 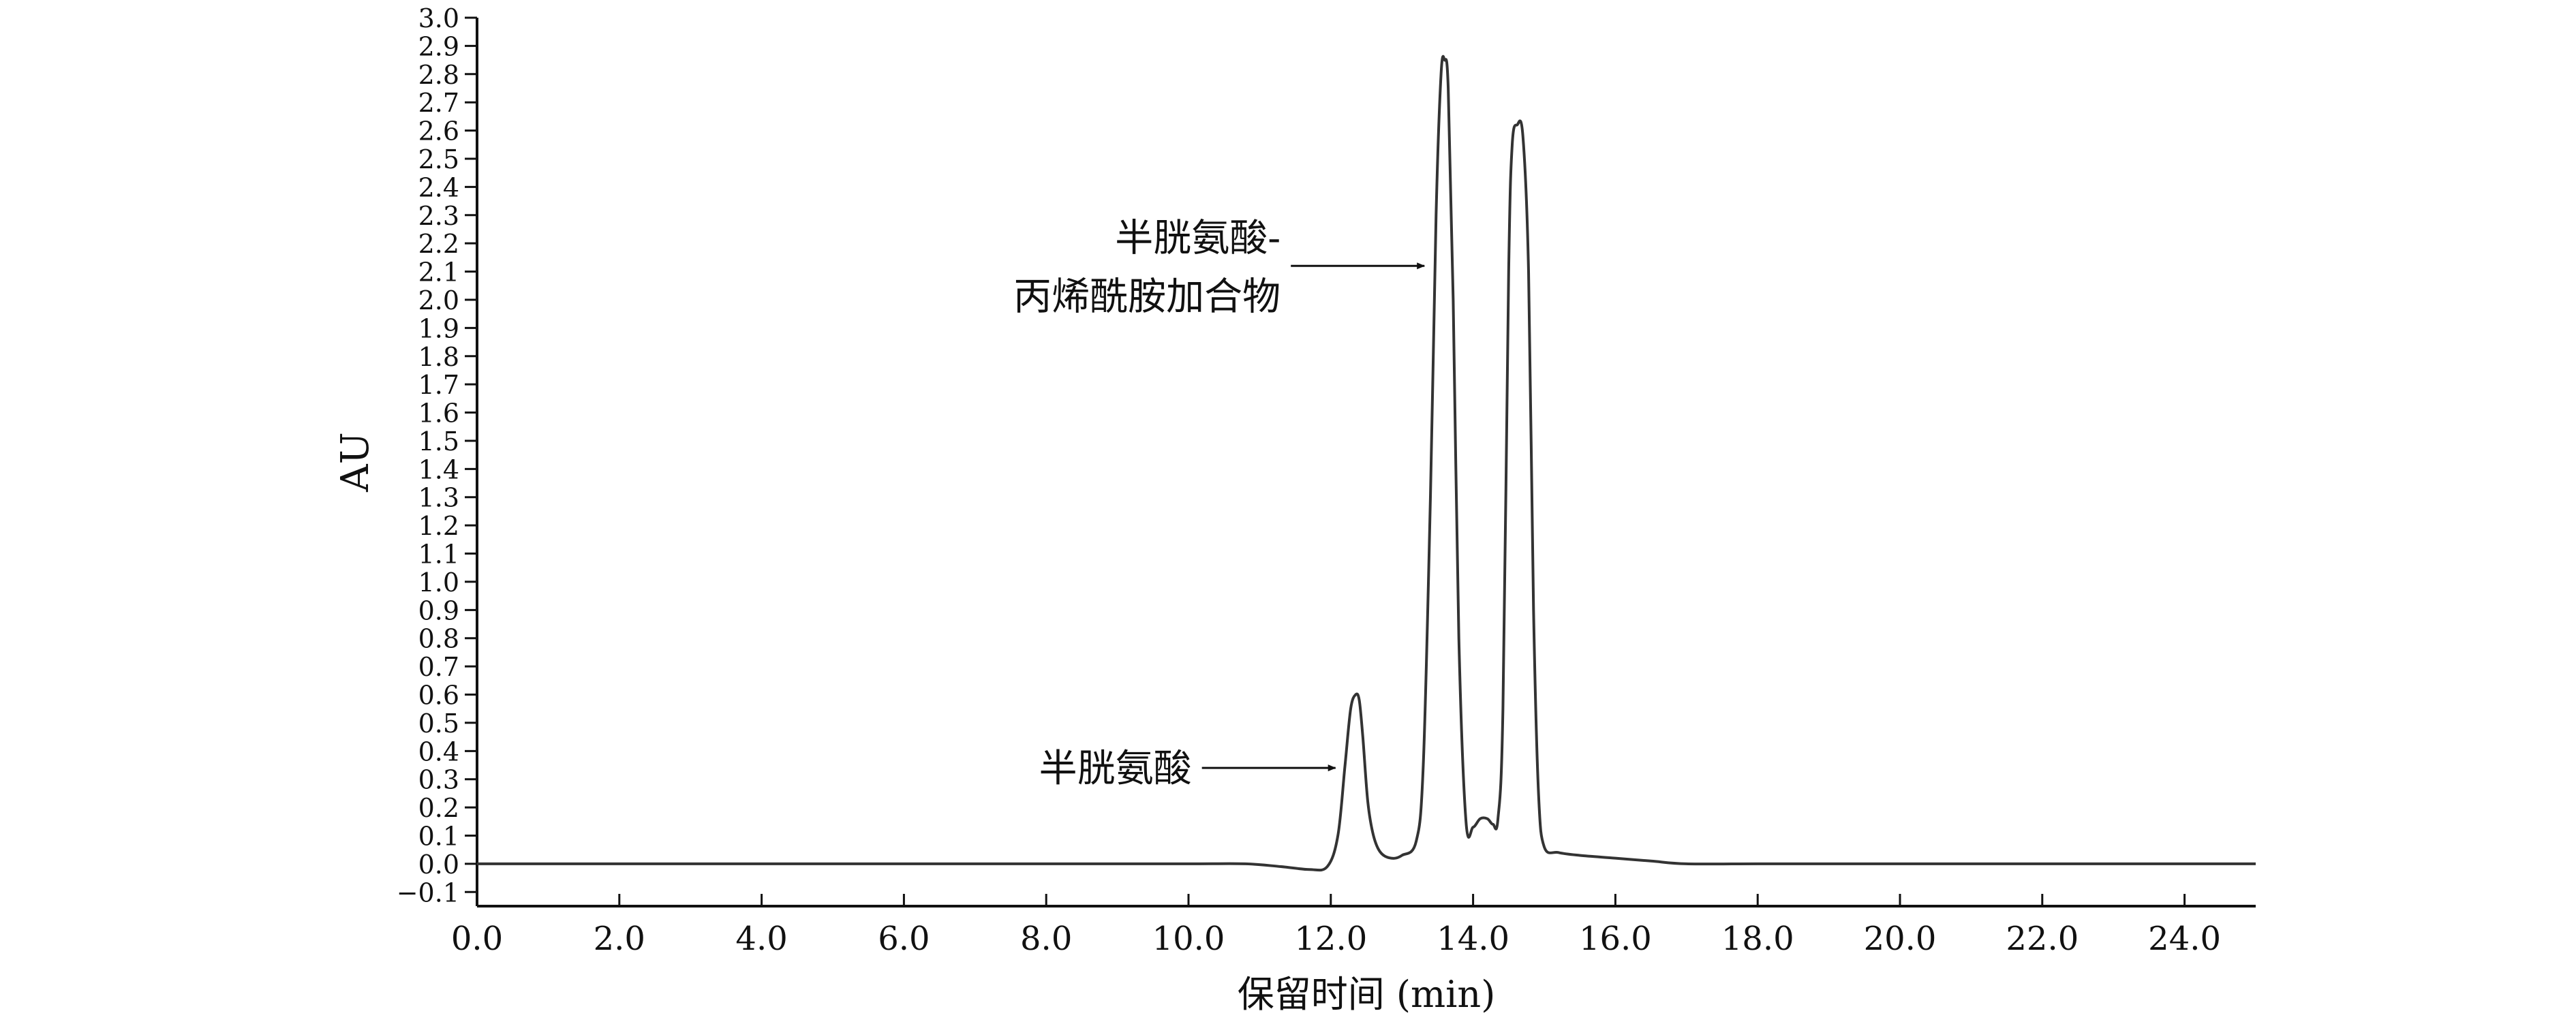 What do you see at coordinates (904, 939) in the screenshot?
I see `x-tick-label: 6.0` at bounding box center [904, 939].